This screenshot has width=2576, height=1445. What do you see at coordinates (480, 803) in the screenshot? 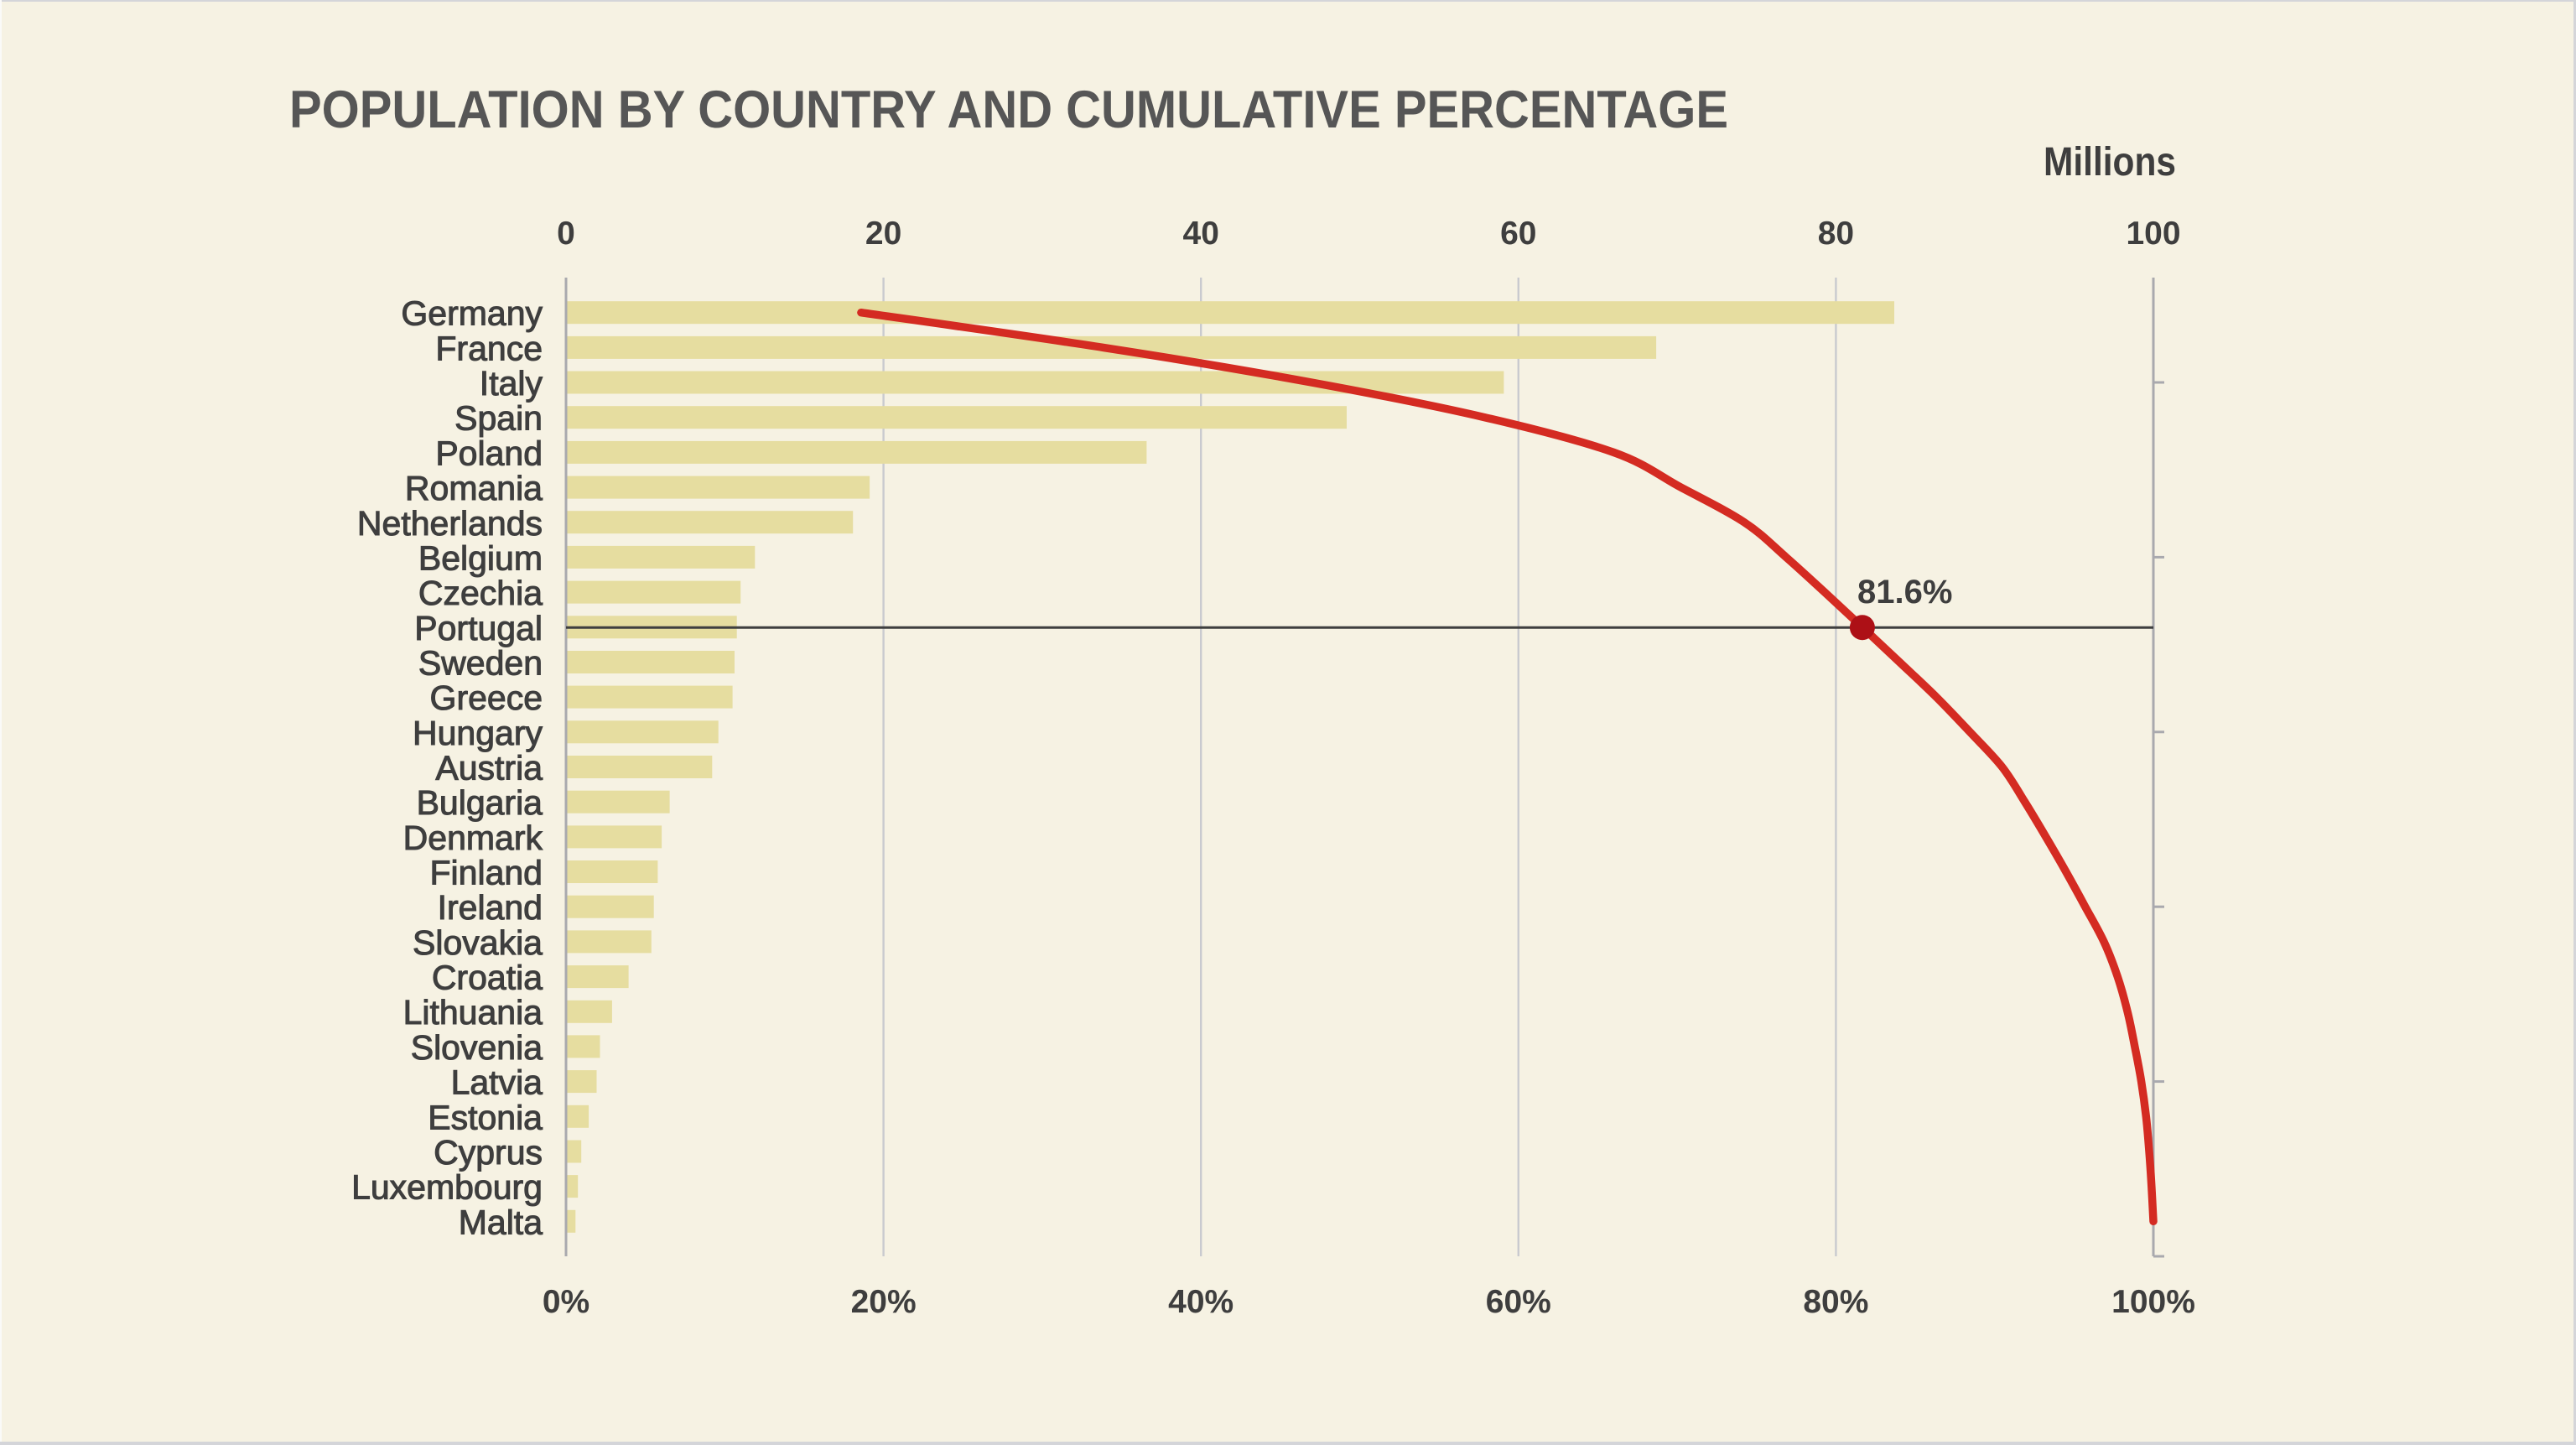
I see `svg-text: Bulgaria` at bounding box center [480, 803].